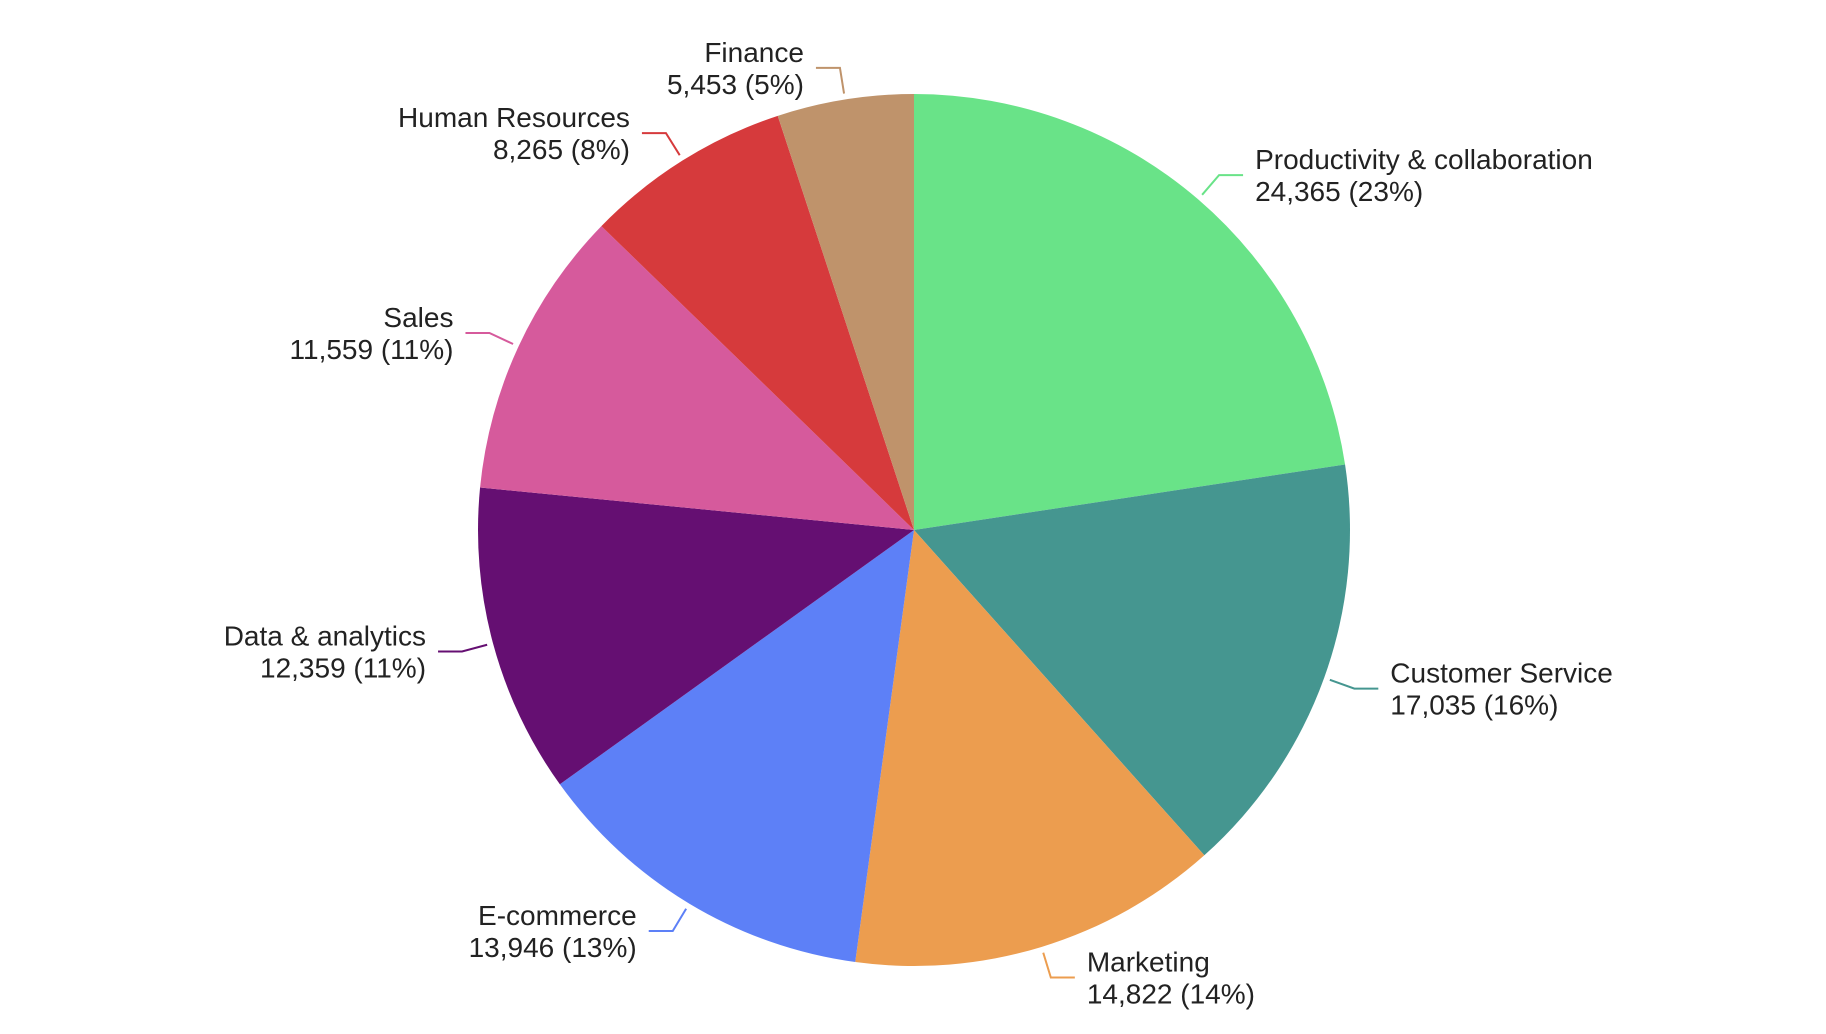 The height and width of the screenshot is (1034, 1826). I want to click on slice-value-label-human-resources: 8,265 (8%), so click(561, 149).